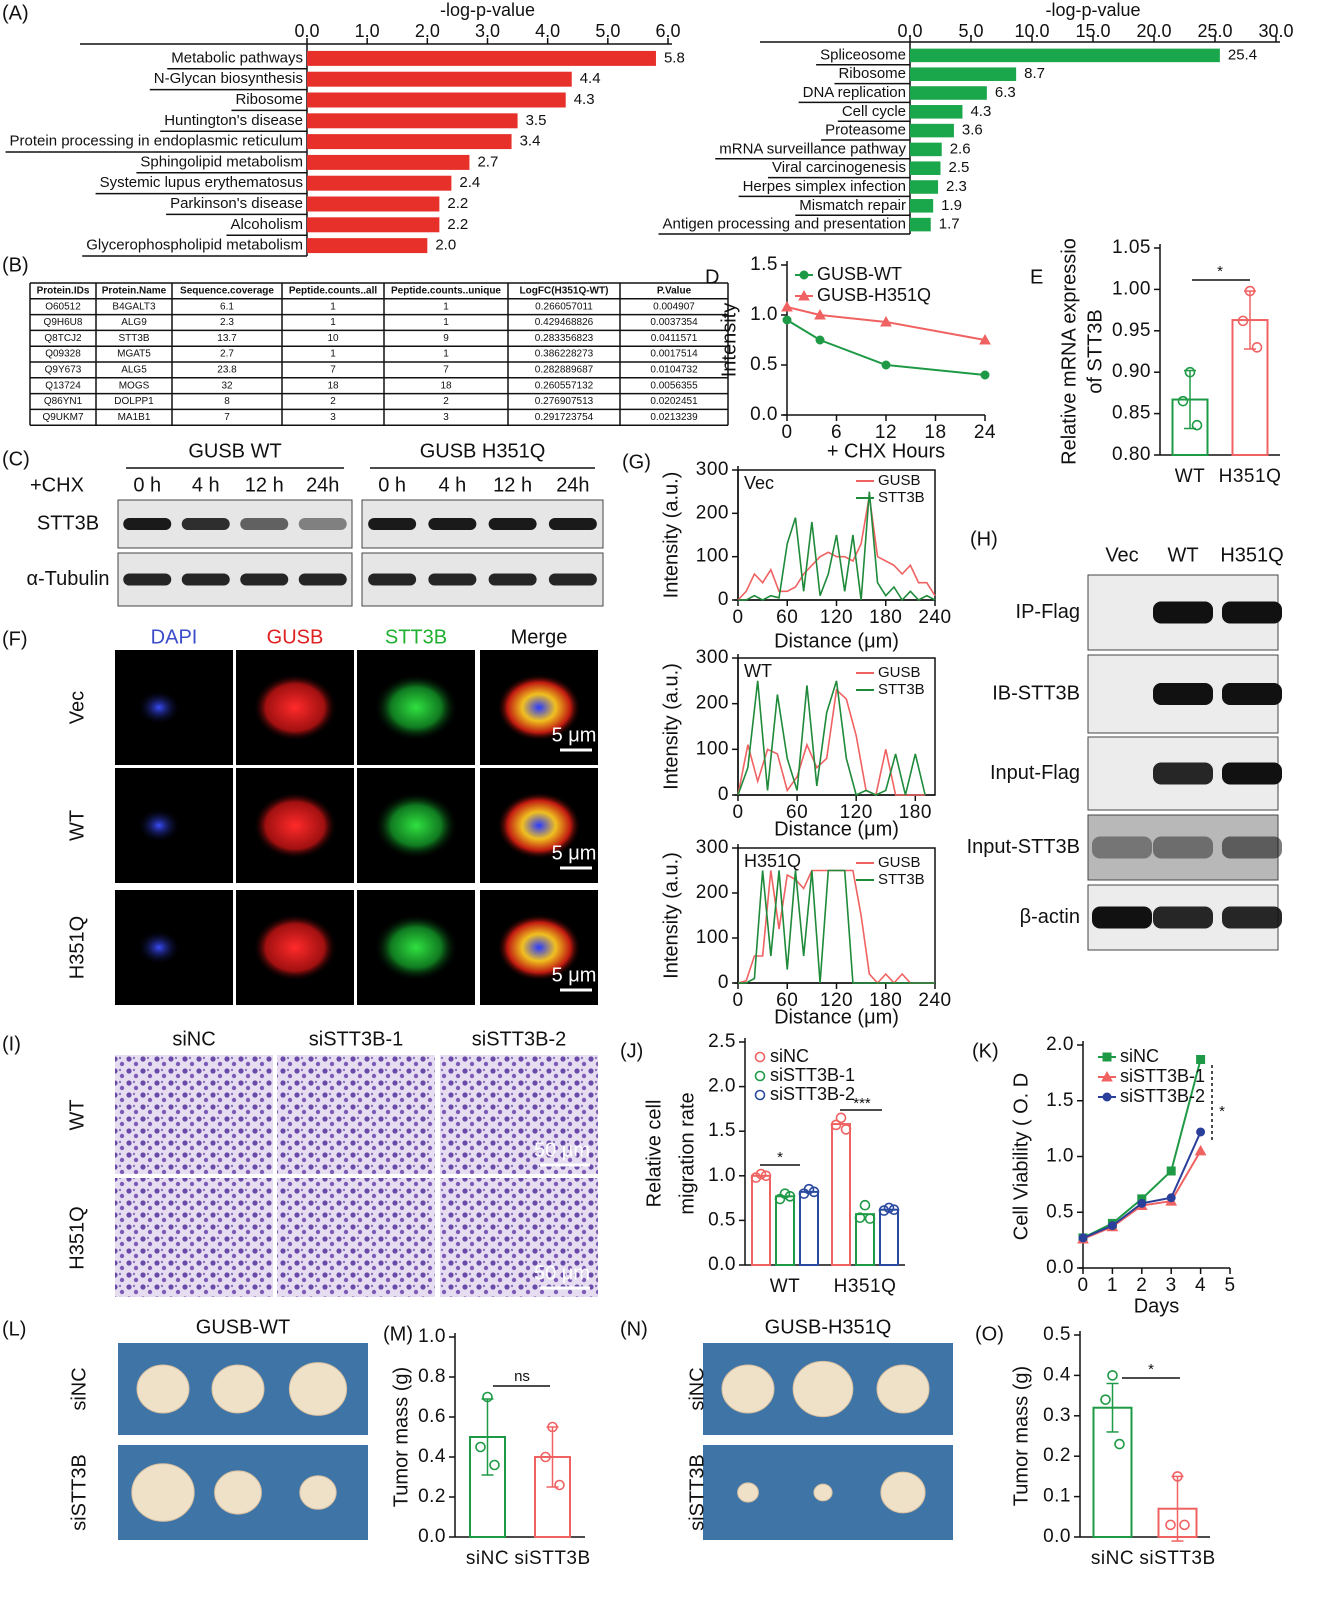 The image size is (1328, 1605). I want to click on y-axis-title: Tumor mass (g), so click(1021, 1436).